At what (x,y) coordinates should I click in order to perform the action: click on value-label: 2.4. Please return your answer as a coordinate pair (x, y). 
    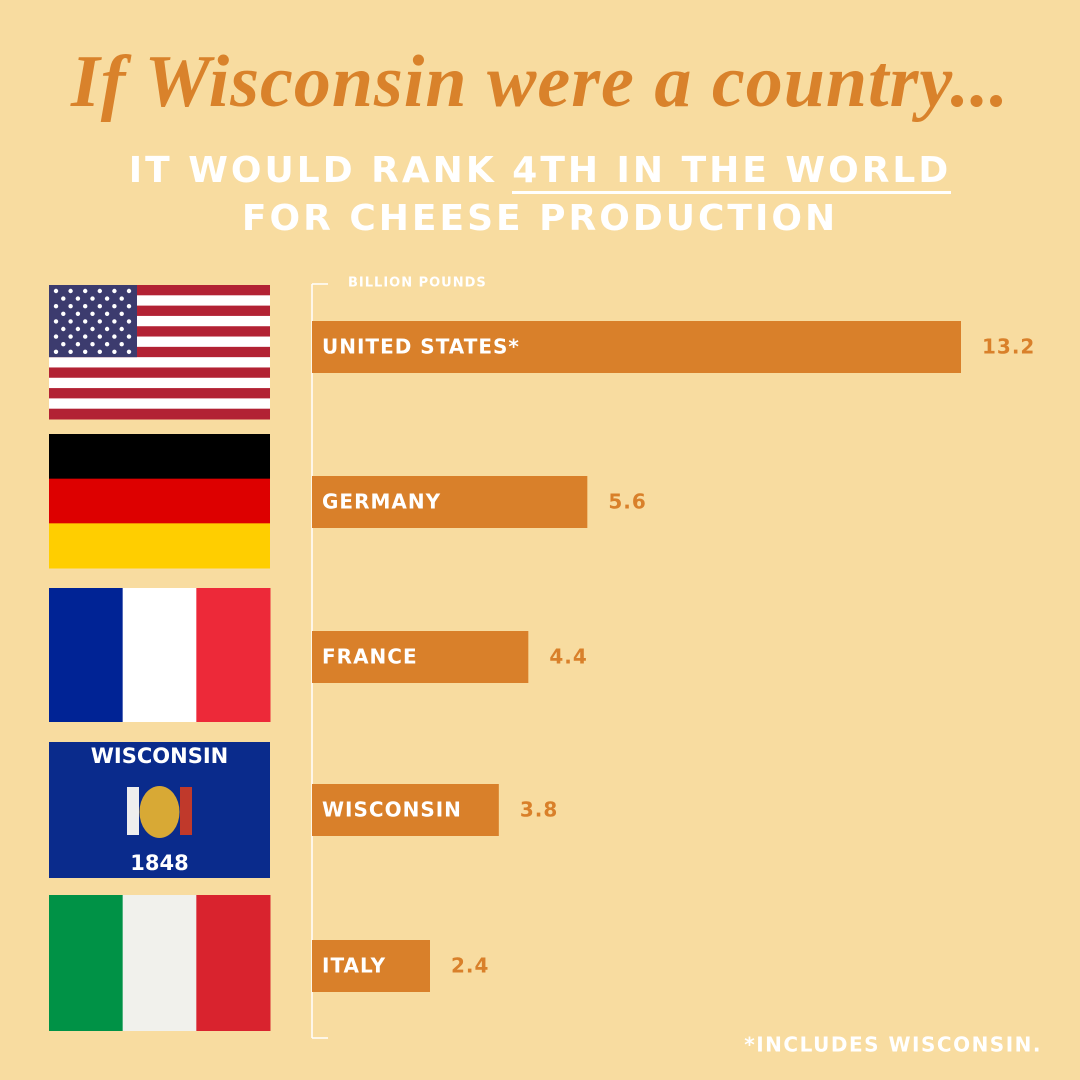
    Looking at the image, I should click on (470, 966).